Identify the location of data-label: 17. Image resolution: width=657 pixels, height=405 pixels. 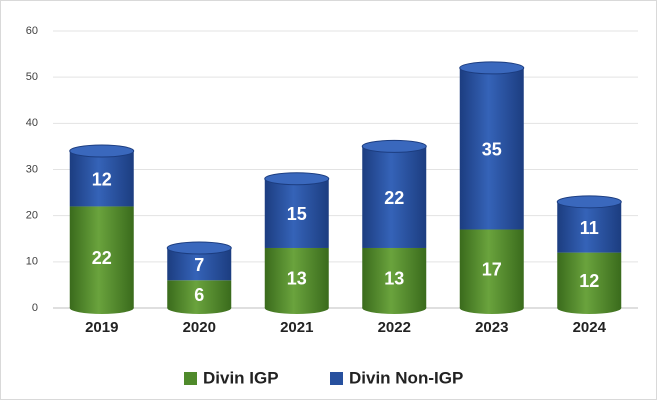
(492, 270).